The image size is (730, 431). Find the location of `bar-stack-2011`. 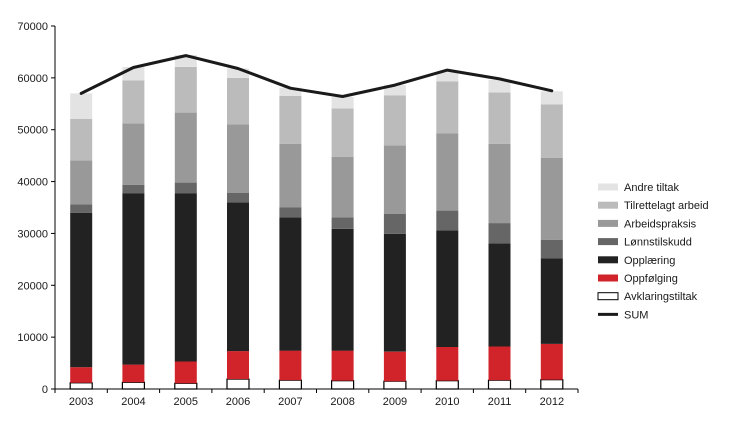

bar-stack-2011 is located at coordinates (499, 234).